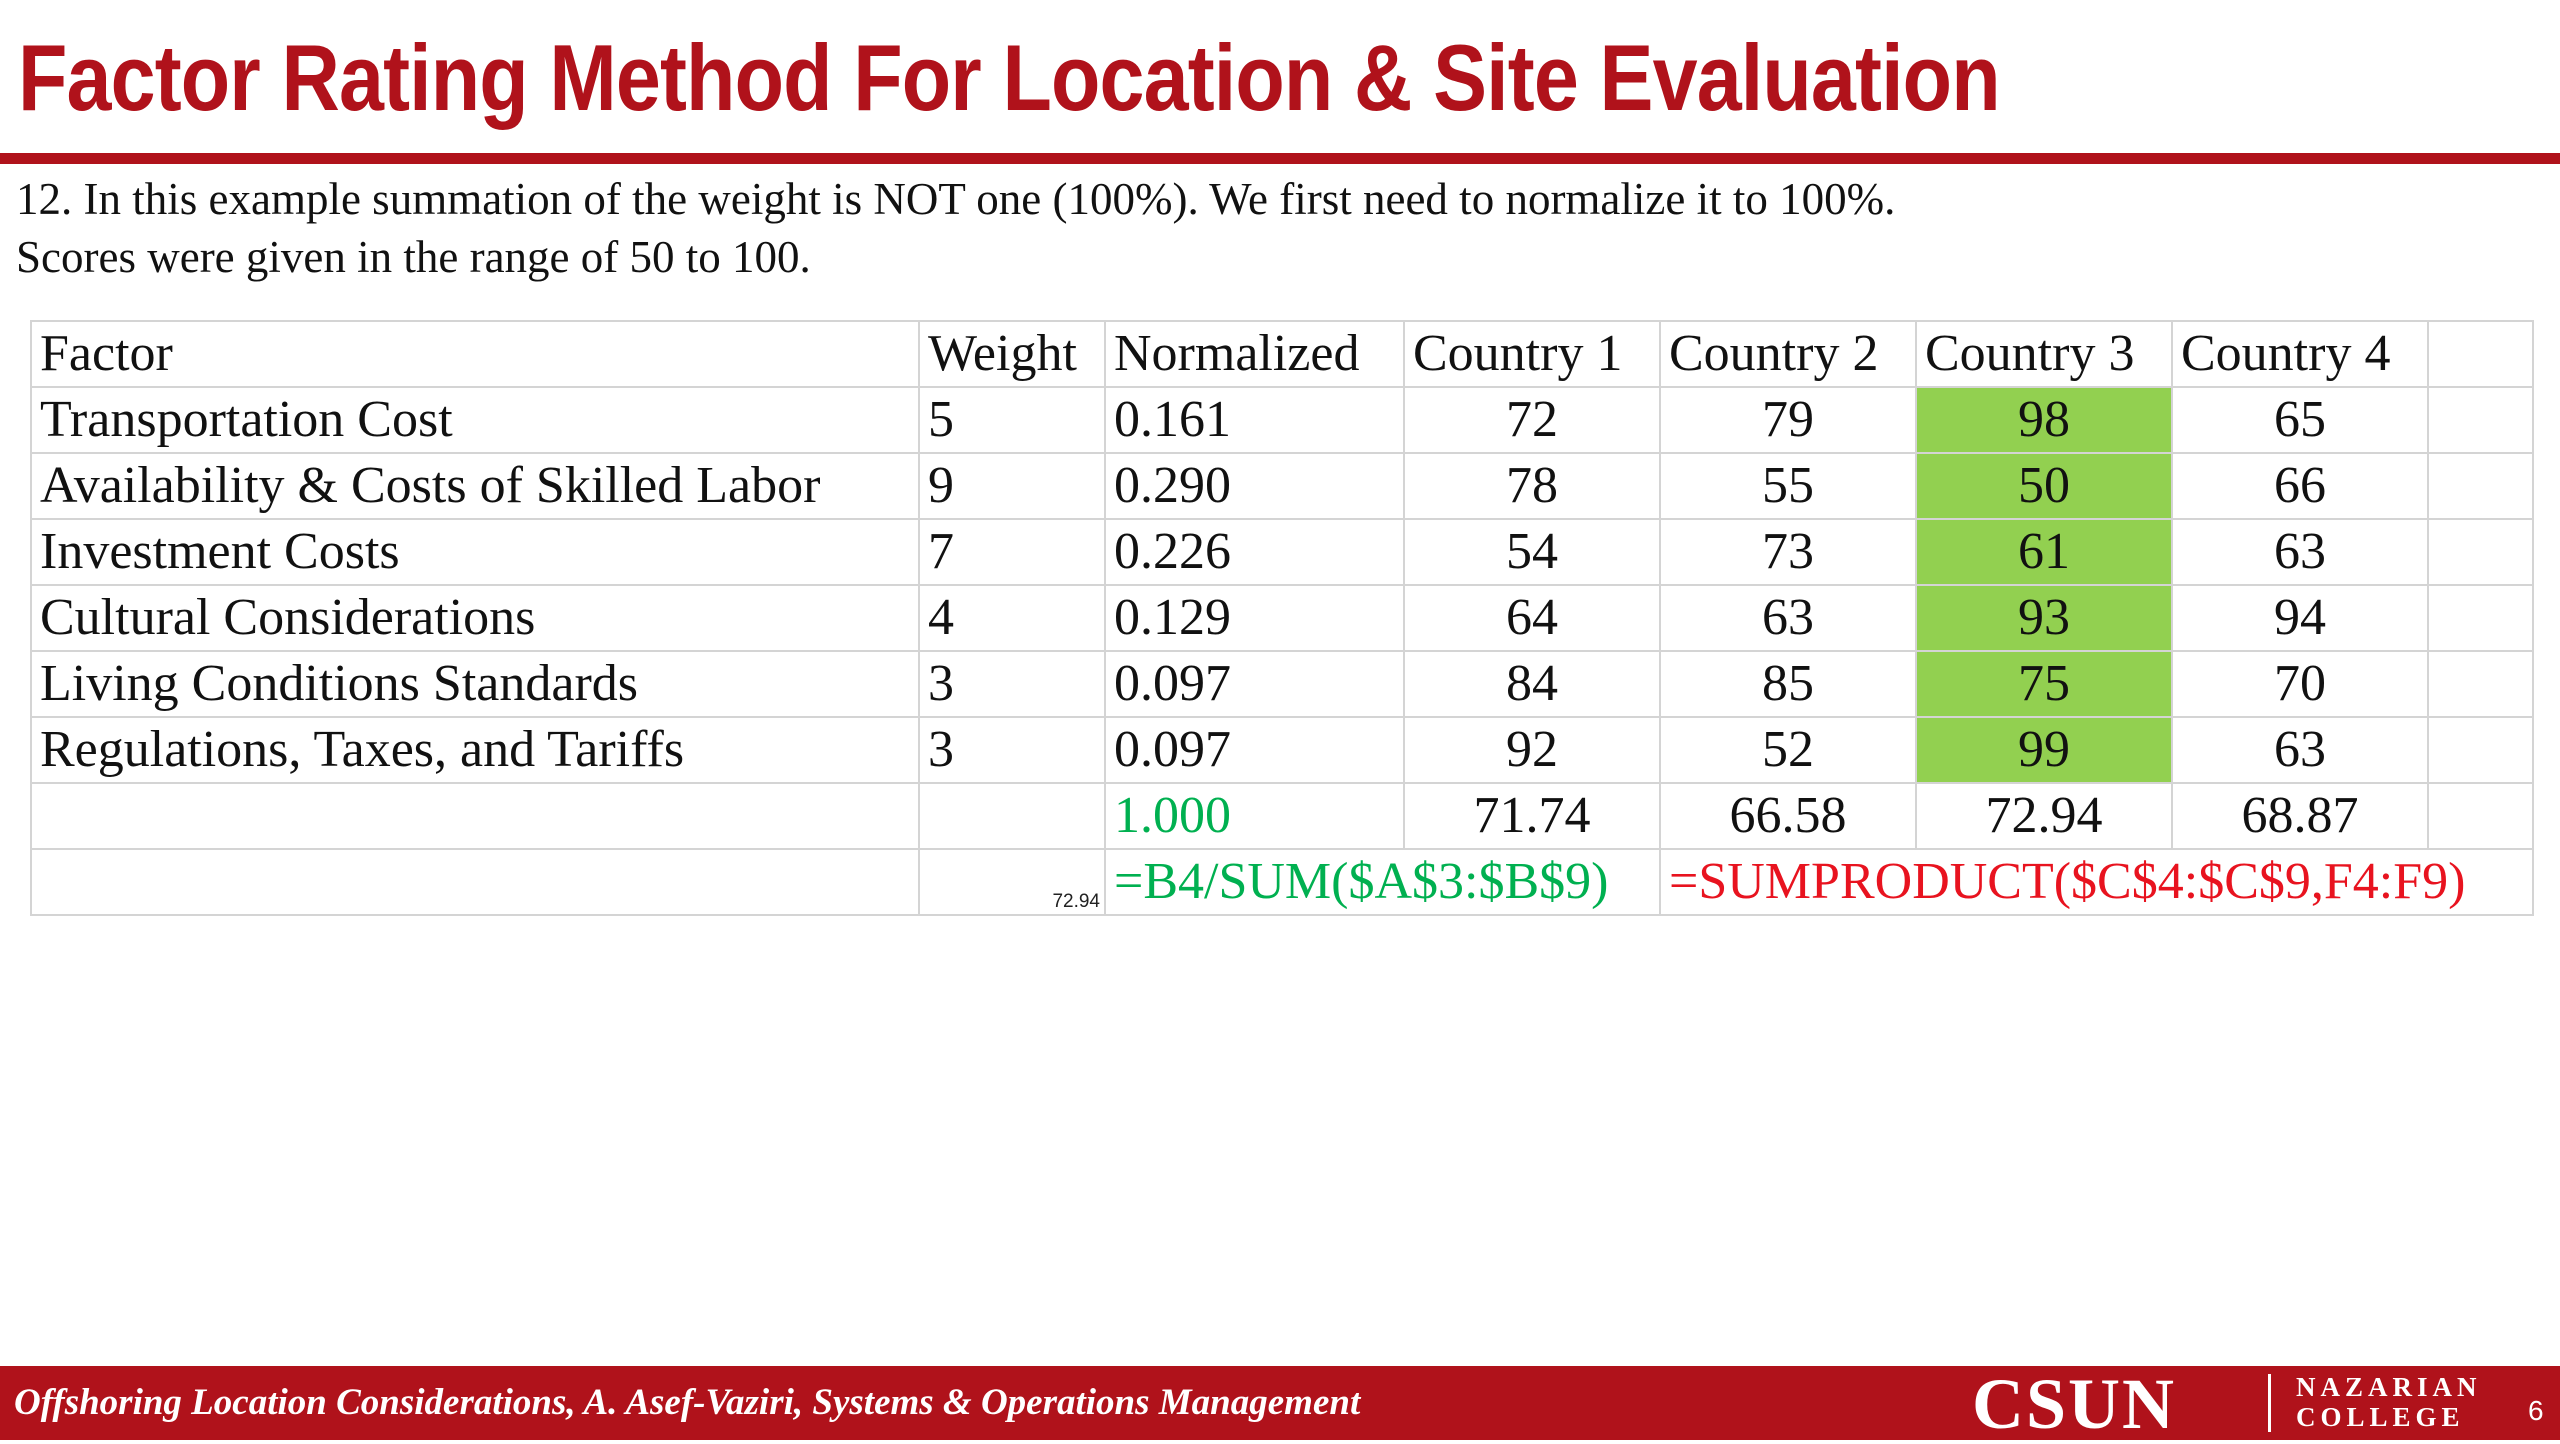  Describe the element at coordinates (2074, 1404) in the screenshot. I see `csun-logo: CSUN` at that location.